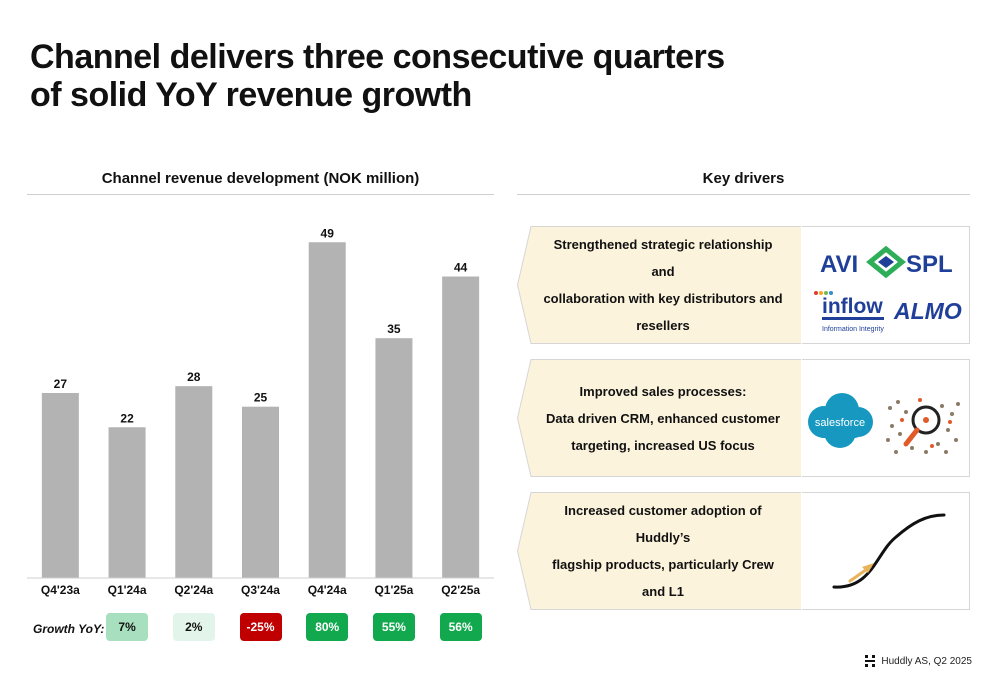 The width and height of the screenshot is (1000, 685). I want to click on bar-Q2'24a, so click(194, 482).